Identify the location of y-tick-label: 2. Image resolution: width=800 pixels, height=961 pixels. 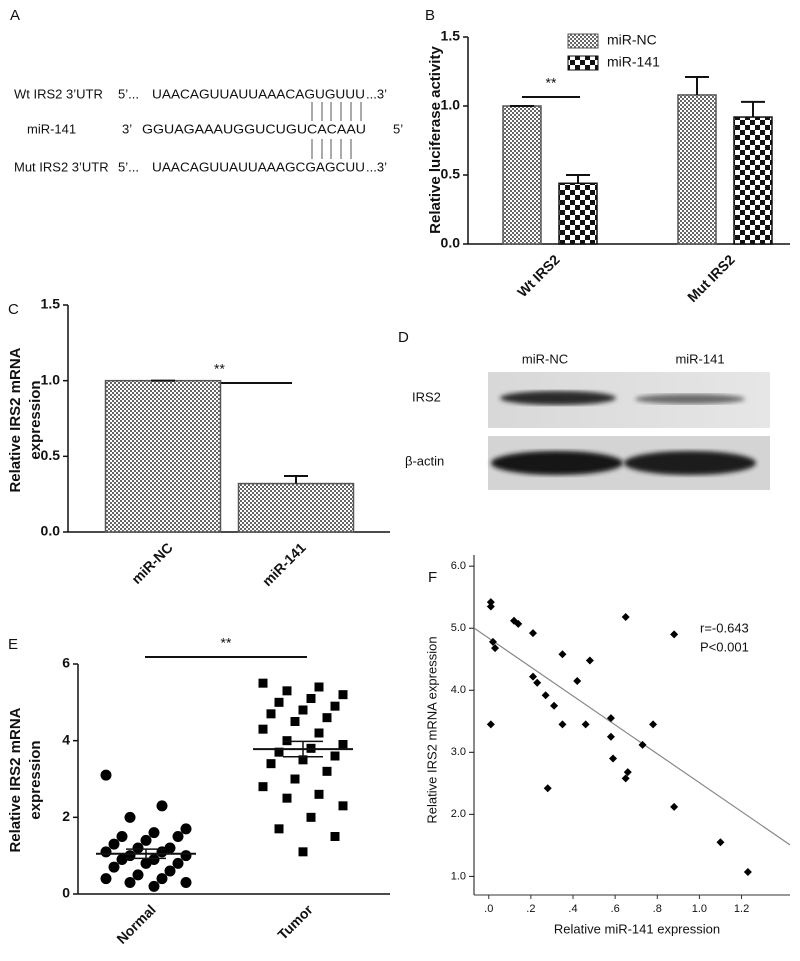
(66, 816).